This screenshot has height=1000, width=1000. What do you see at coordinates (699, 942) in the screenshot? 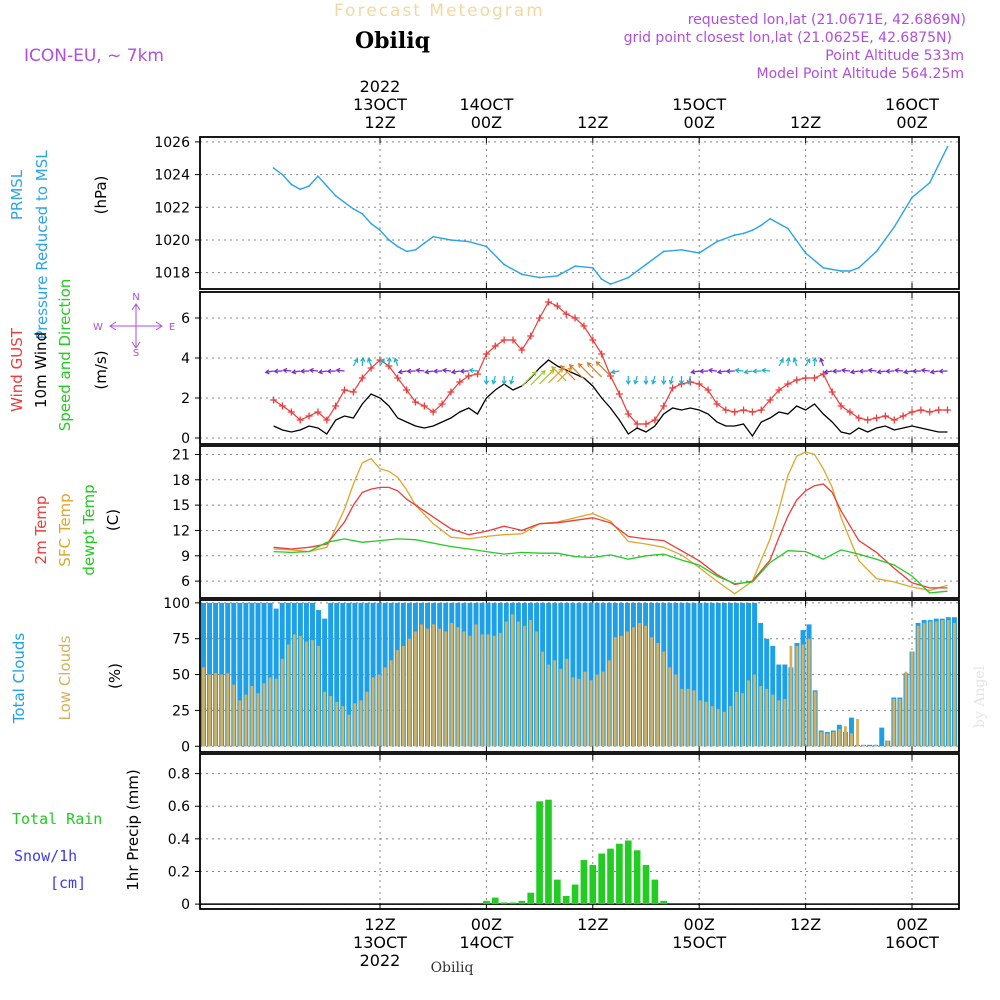
I see `bottom-time-label: 15OCT` at bounding box center [699, 942].